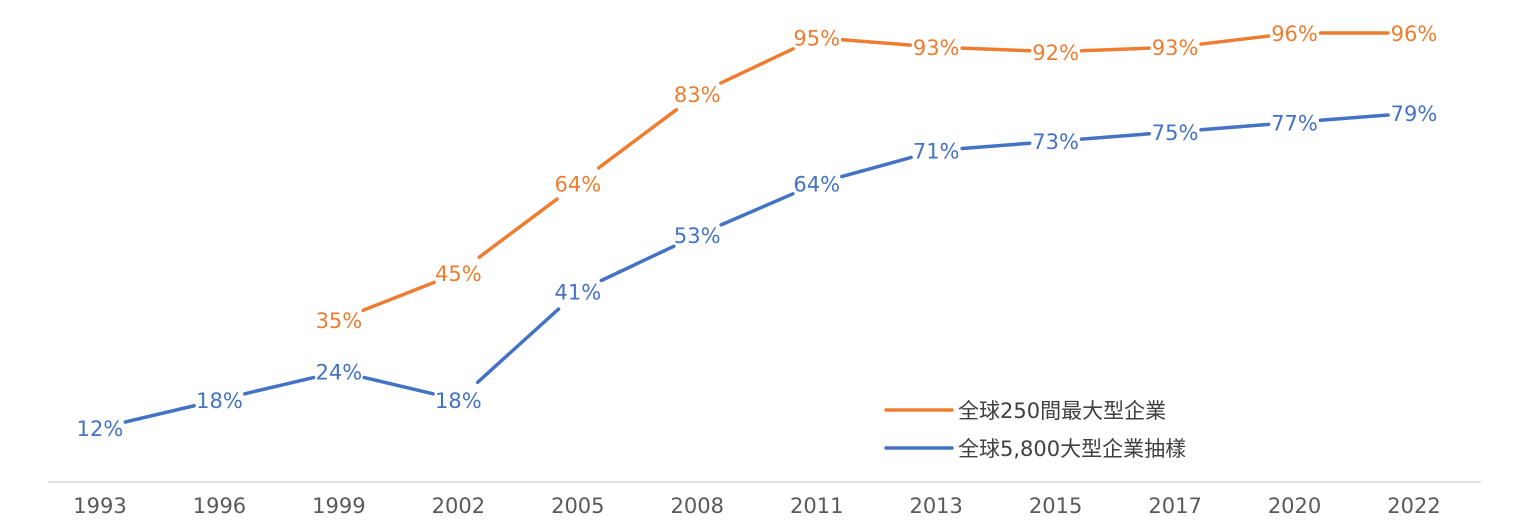 The image size is (1526, 532). What do you see at coordinates (1294, 506) in the screenshot?
I see `x-tick-label: 2020` at bounding box center [1294, 506].